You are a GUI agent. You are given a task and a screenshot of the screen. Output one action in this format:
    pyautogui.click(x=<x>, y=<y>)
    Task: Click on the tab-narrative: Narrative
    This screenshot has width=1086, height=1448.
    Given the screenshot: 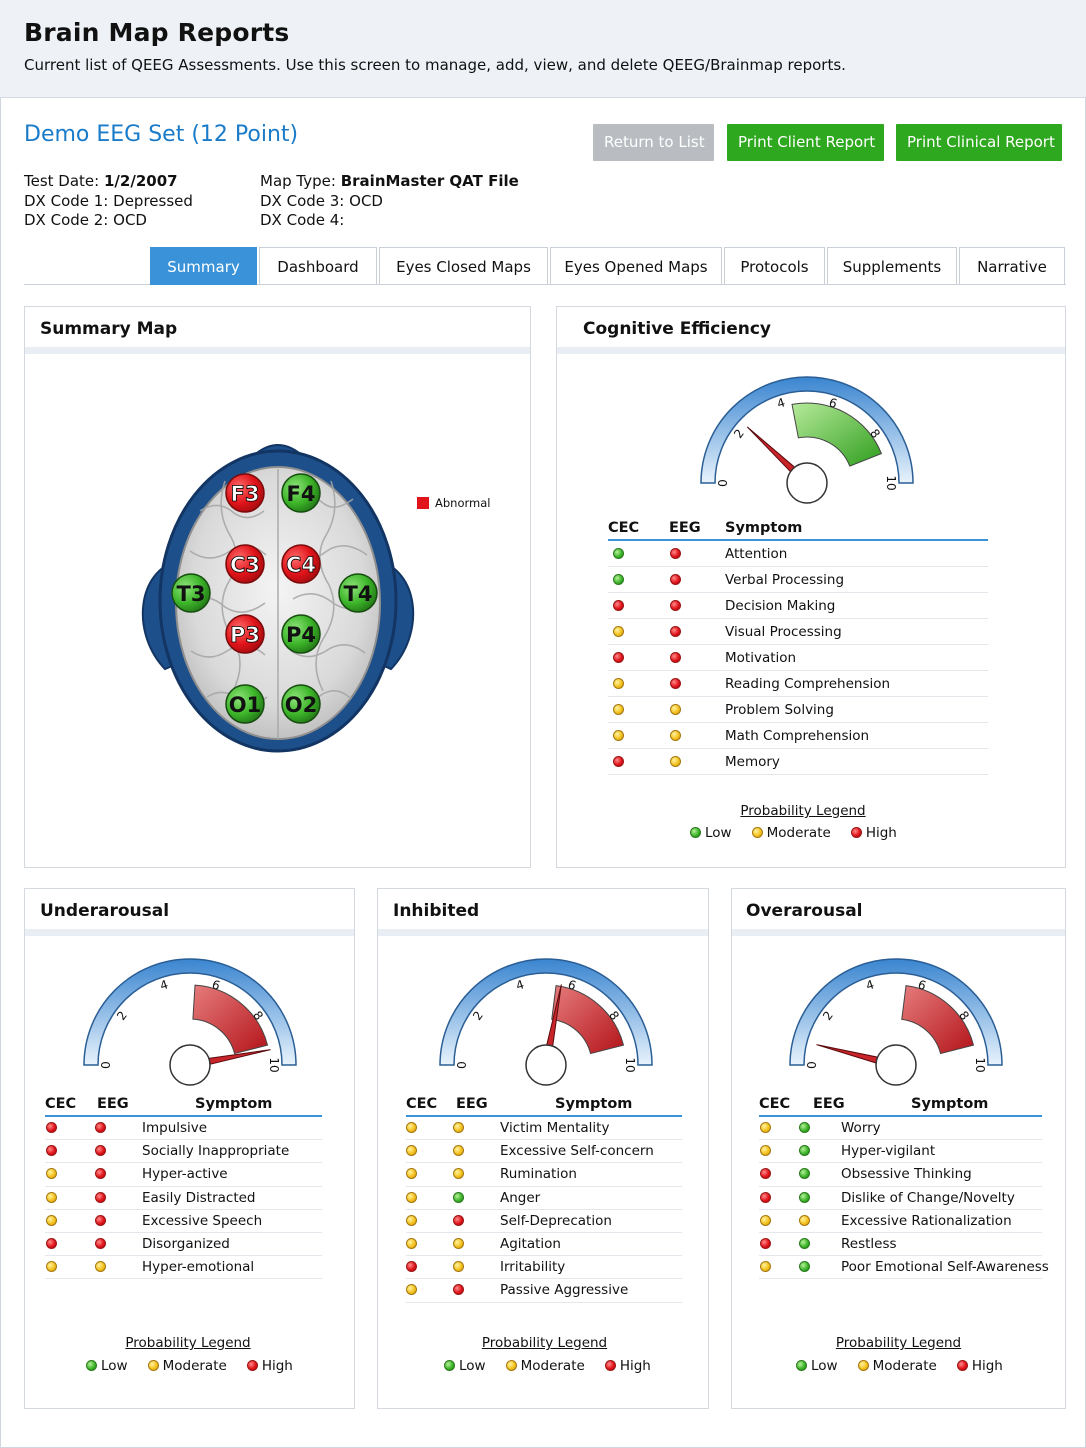 What is the action you would take?
    pyautogui.click(x=1012, y=266)
    